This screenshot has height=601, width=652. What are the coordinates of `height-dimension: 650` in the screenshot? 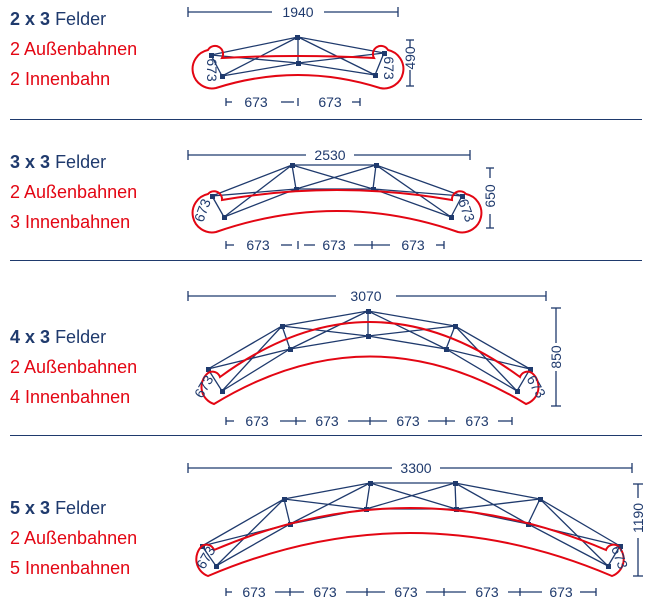 It's located at (490, 196).